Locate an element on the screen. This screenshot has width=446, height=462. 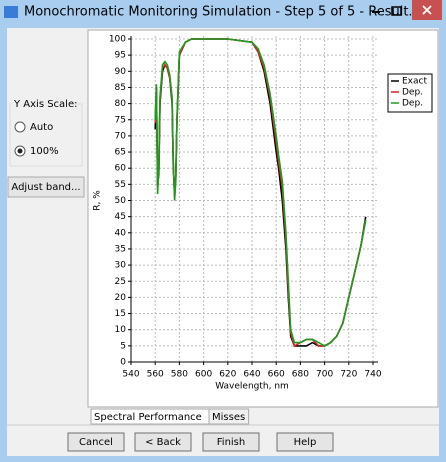
y-tick-label: 0 is located at coordinates (123, 363).